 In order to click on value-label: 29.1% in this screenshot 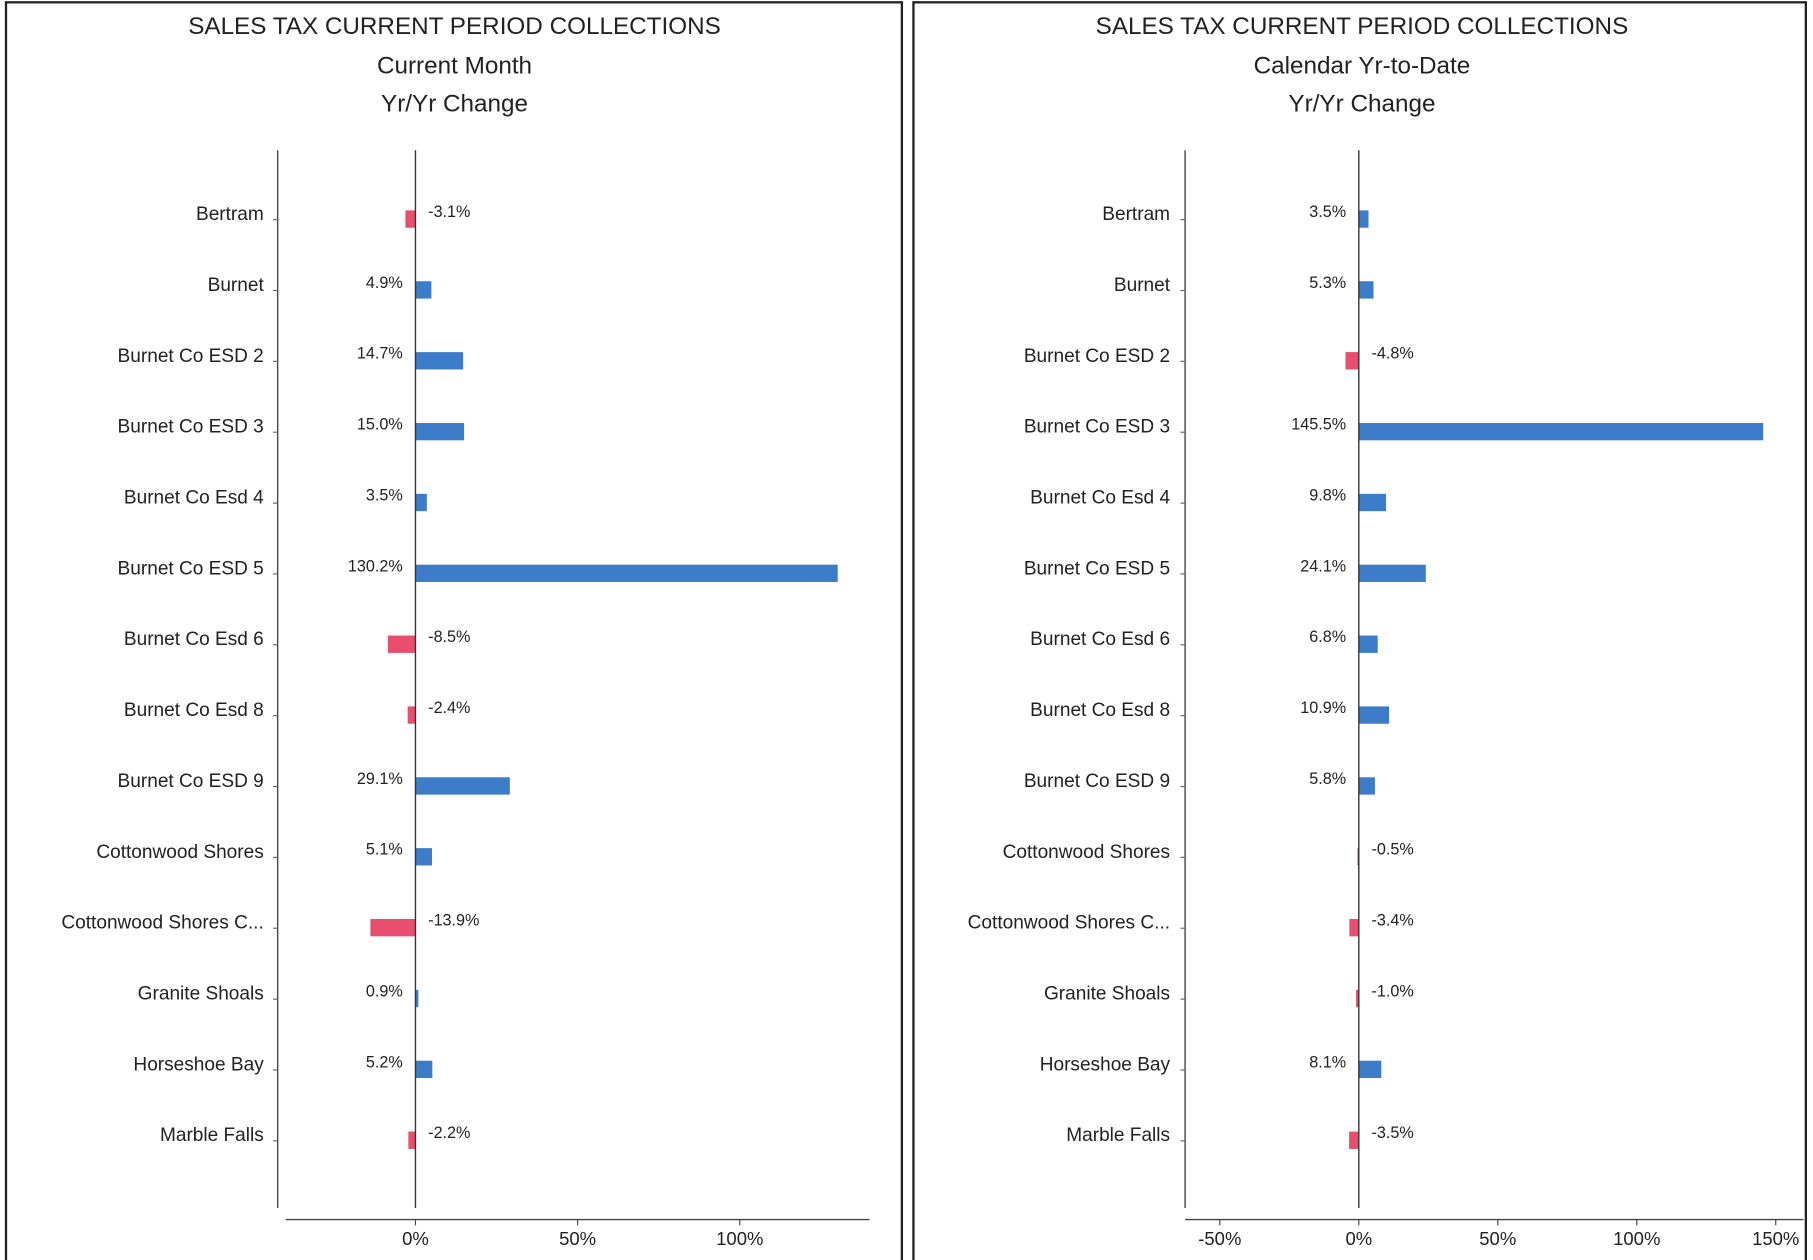, I will do `click(380, 779)`.